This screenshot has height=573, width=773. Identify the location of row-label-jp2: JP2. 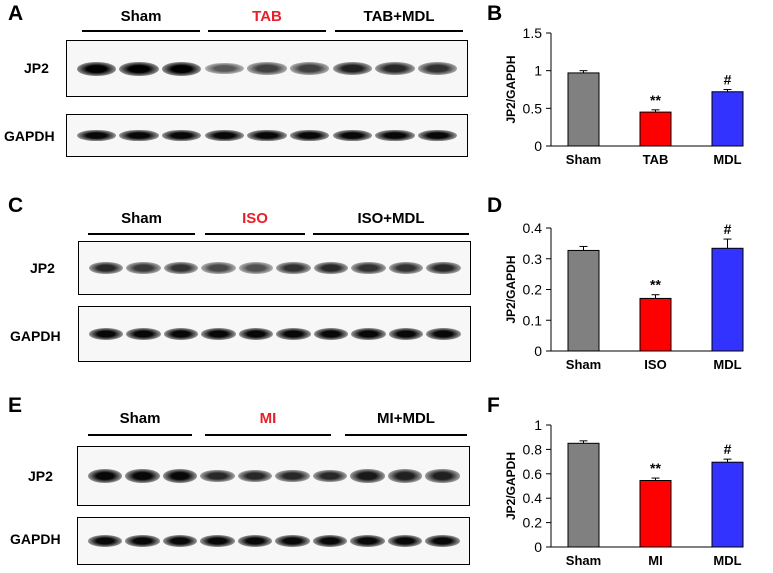
(40, 476).